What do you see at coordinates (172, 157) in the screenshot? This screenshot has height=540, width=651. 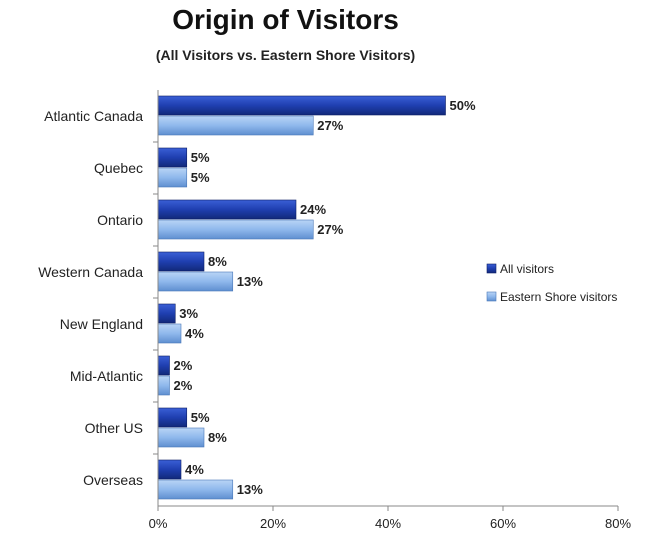 I see `bar-all-visitors-quebec` at bounding box center [172, 157].